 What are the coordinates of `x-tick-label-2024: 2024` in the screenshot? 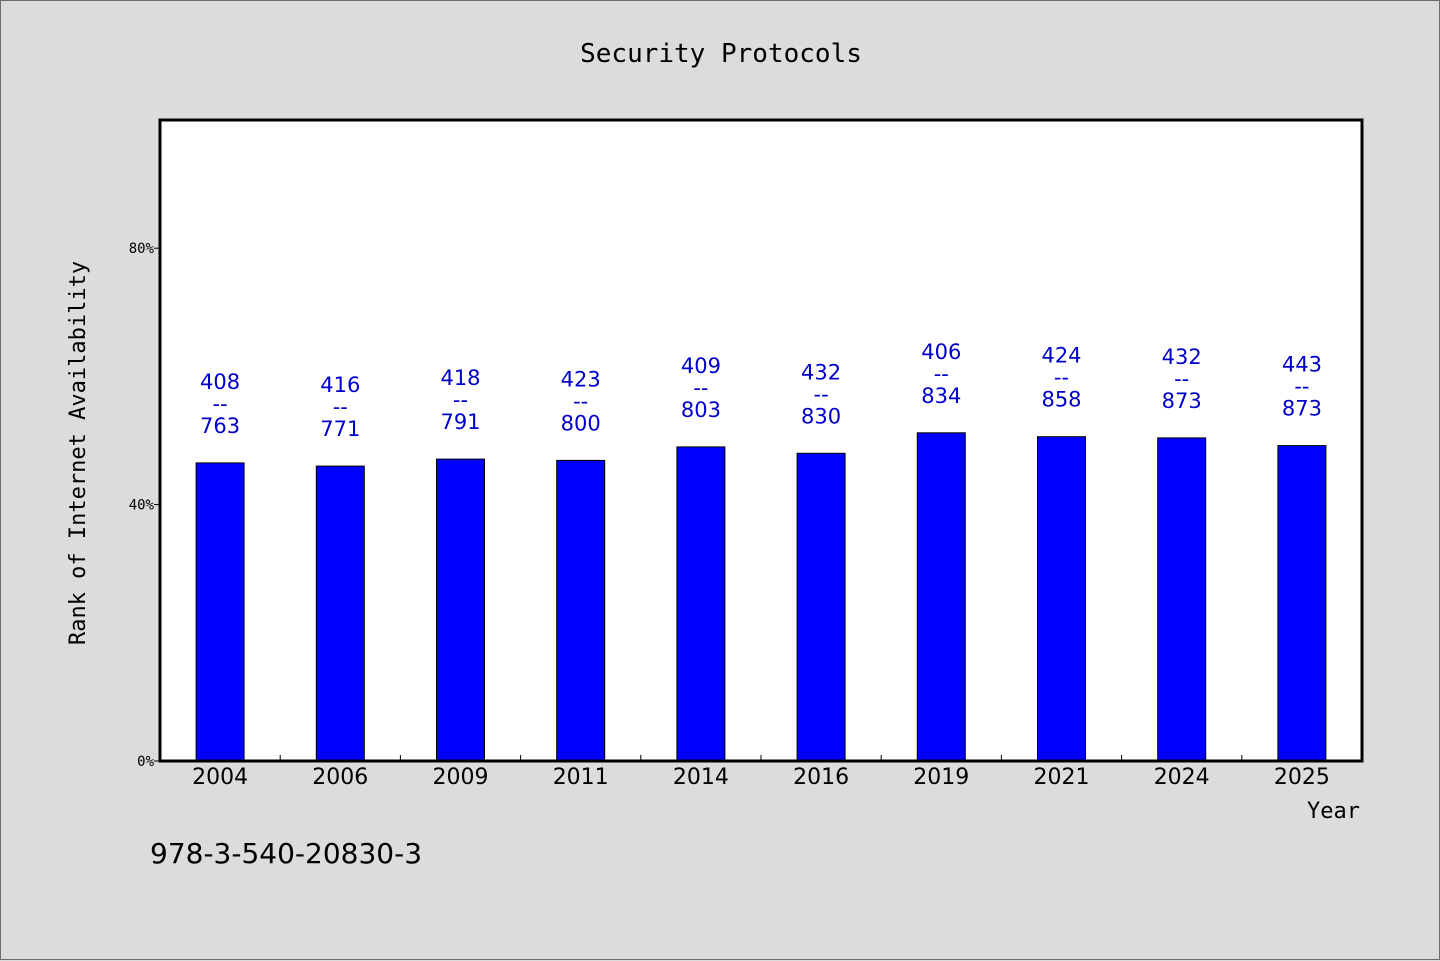 It's located at (1182, 777).